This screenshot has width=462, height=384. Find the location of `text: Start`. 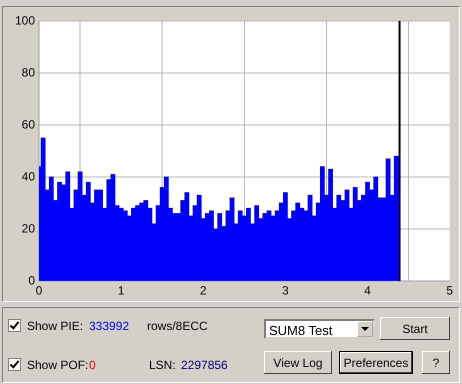

text: Start is located at coordinates (415, 329).